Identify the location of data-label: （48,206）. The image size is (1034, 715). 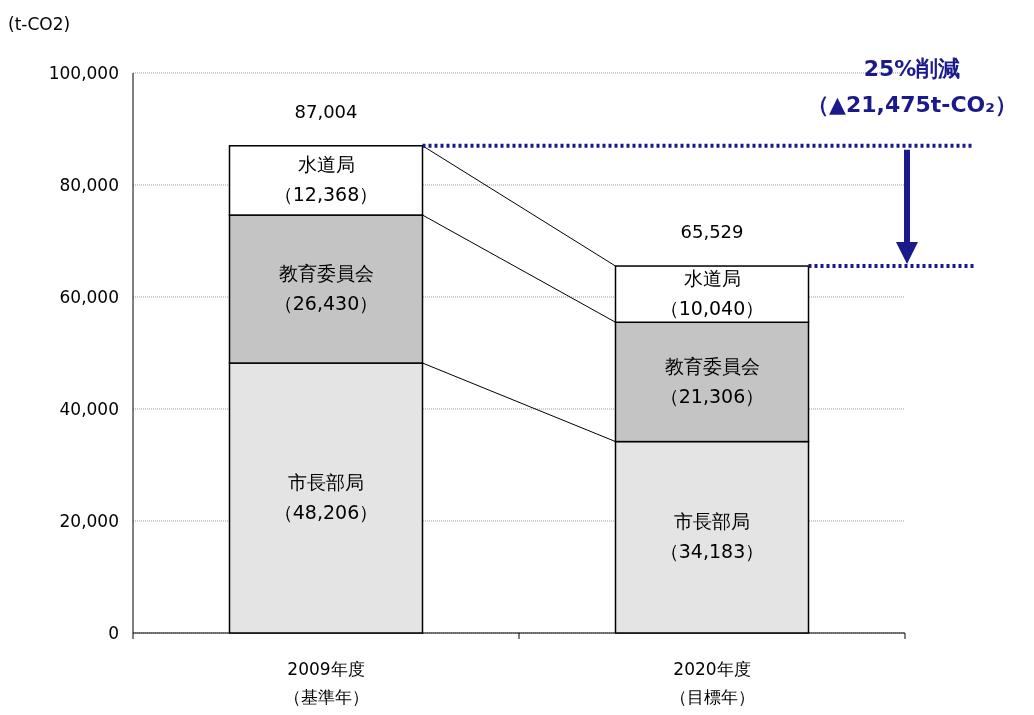
(326, 512).